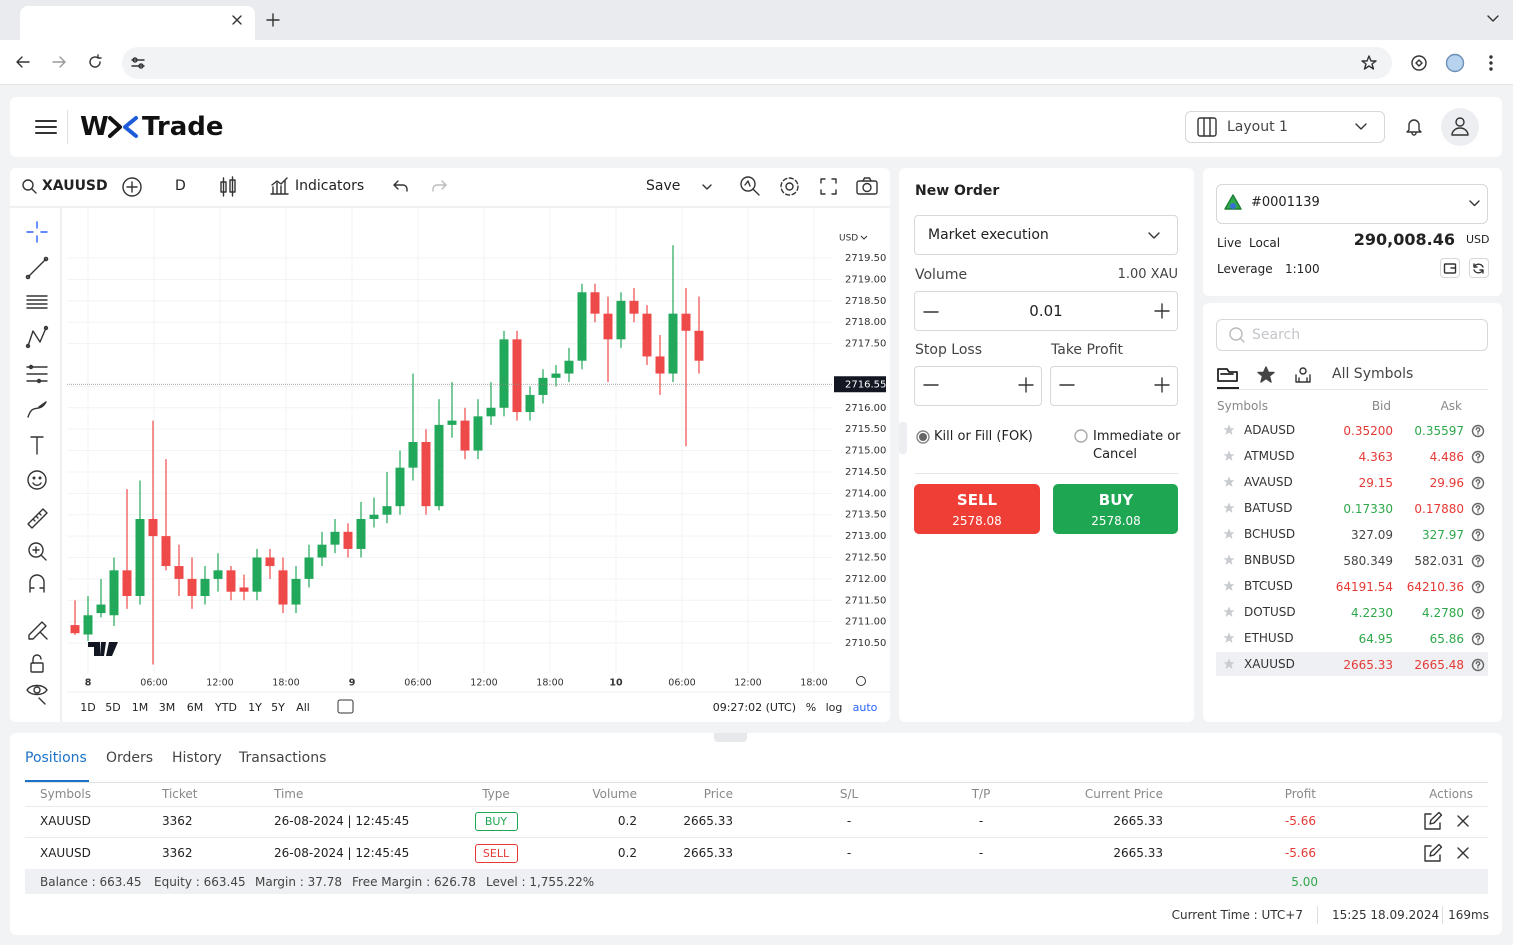 This screenshot has width=1513, height=945. I want to click on scale-option: %, so click(811, 707).